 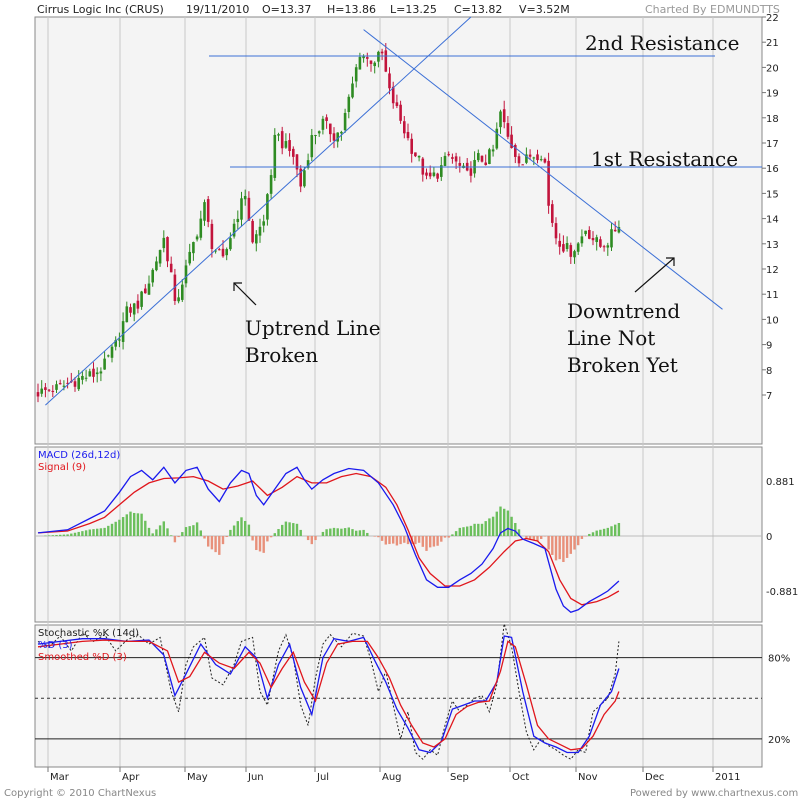 I want to click on resistance-2-label: 2nd Resistance, so click(x=662, y=43).